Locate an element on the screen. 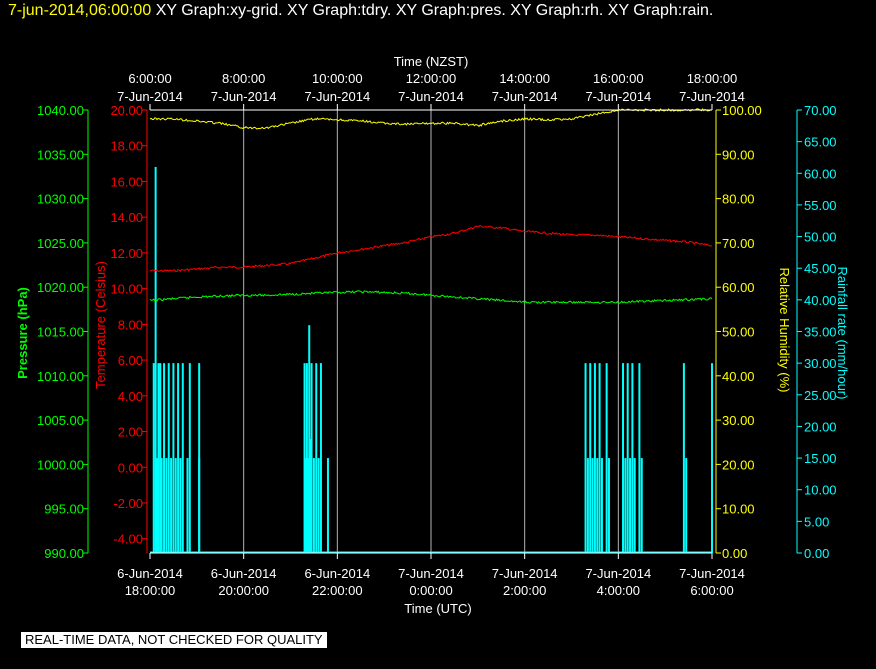  temperature-tick-label: 20.00 is located at coordinates (126, 110).